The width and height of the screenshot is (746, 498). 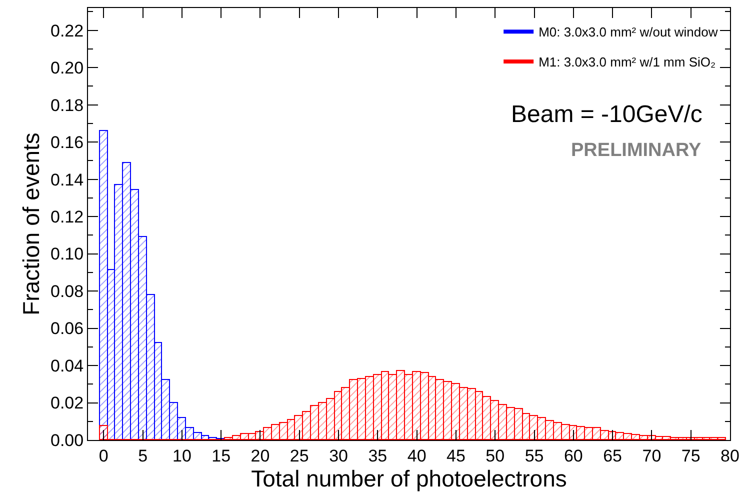 What do you see at coordinates (534, 456) in the screenshot?
I see `x-tick-label: 55` at bounding box center [534, 456].